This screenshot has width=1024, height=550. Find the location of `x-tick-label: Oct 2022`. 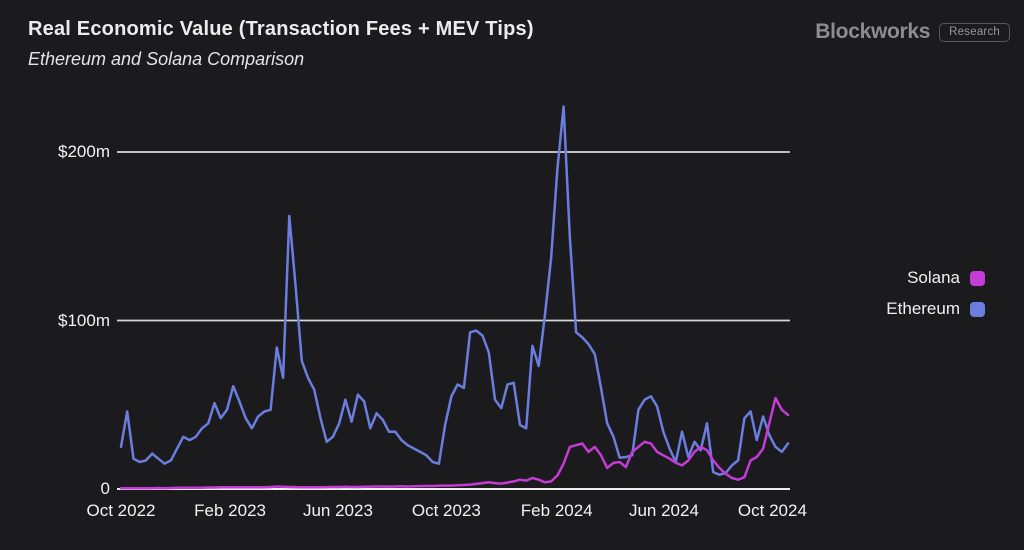

x-tick-label: Oct 2022 is located at coordinates (121, 510).